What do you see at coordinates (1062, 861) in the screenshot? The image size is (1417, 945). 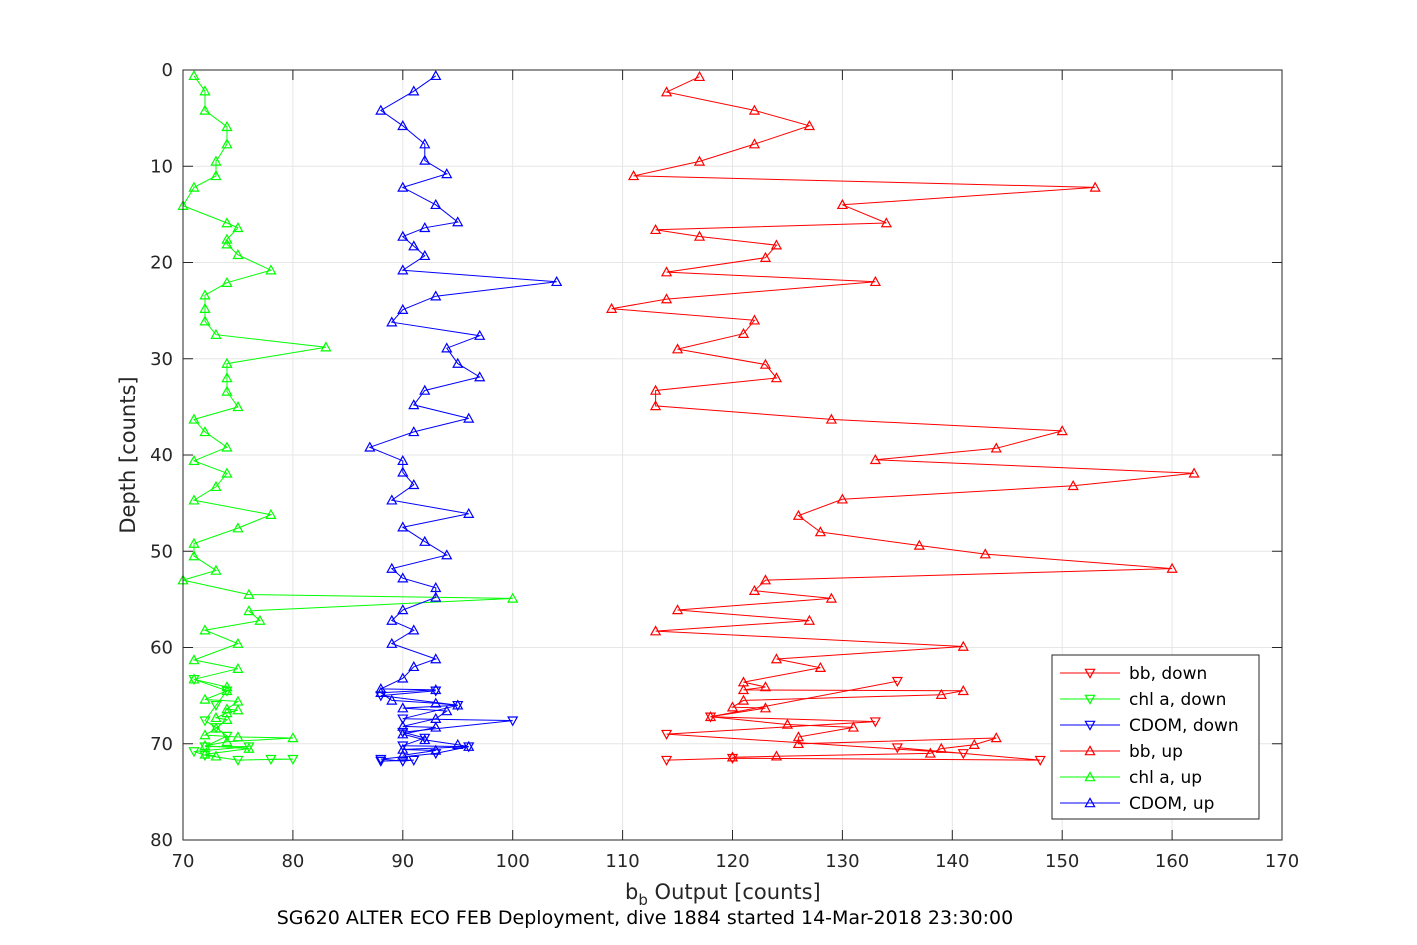 I see `x-tick-label: 150` at bounding box center [1062, 861].